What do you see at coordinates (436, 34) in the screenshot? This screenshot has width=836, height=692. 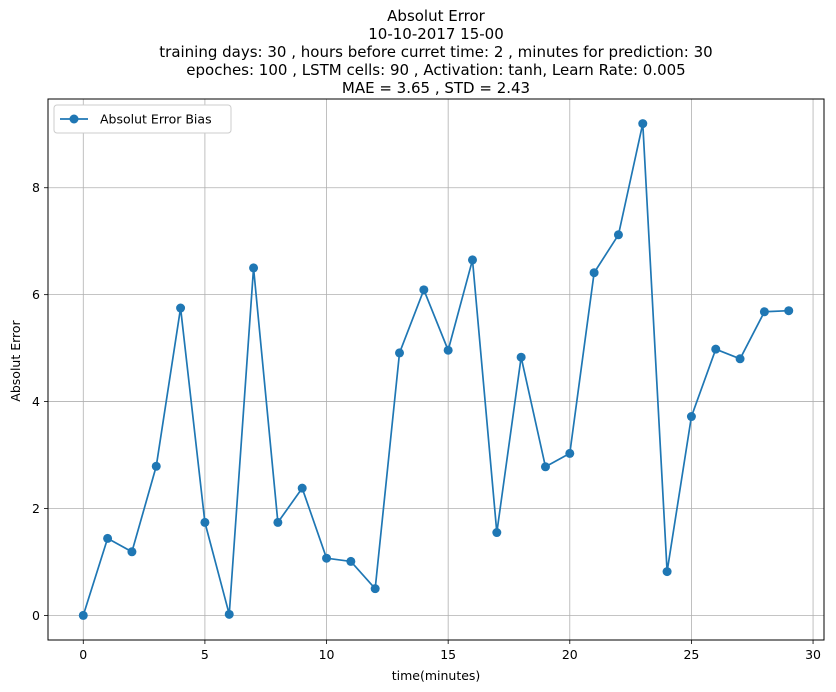 I see `title-line-2: 10-10-2017 15-00` at bounding box center [436, 34].